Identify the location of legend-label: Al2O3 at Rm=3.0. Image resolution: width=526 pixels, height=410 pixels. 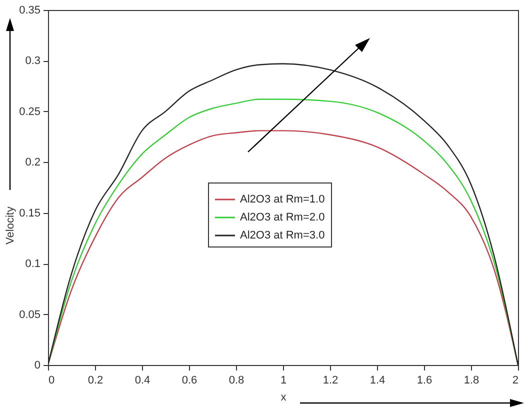
(282, 236).